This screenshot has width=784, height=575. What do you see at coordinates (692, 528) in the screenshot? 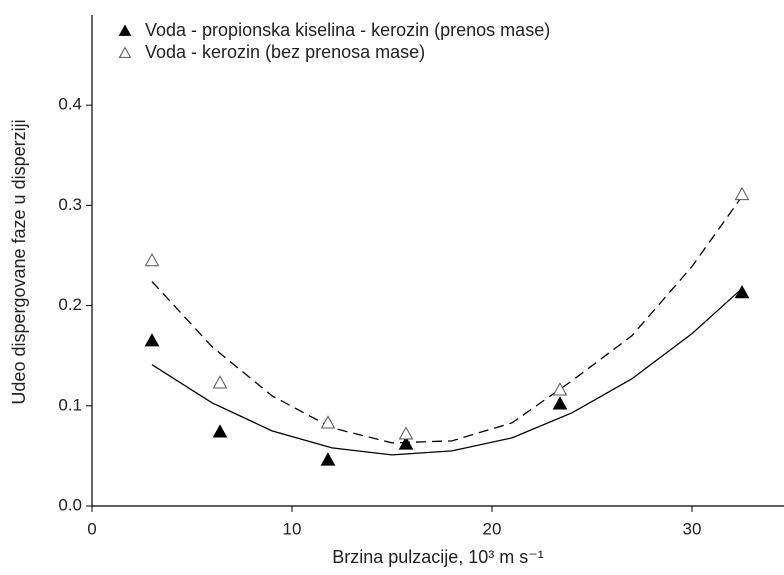
I see `x-tick-label: 30` at bounding box center [692, 528].